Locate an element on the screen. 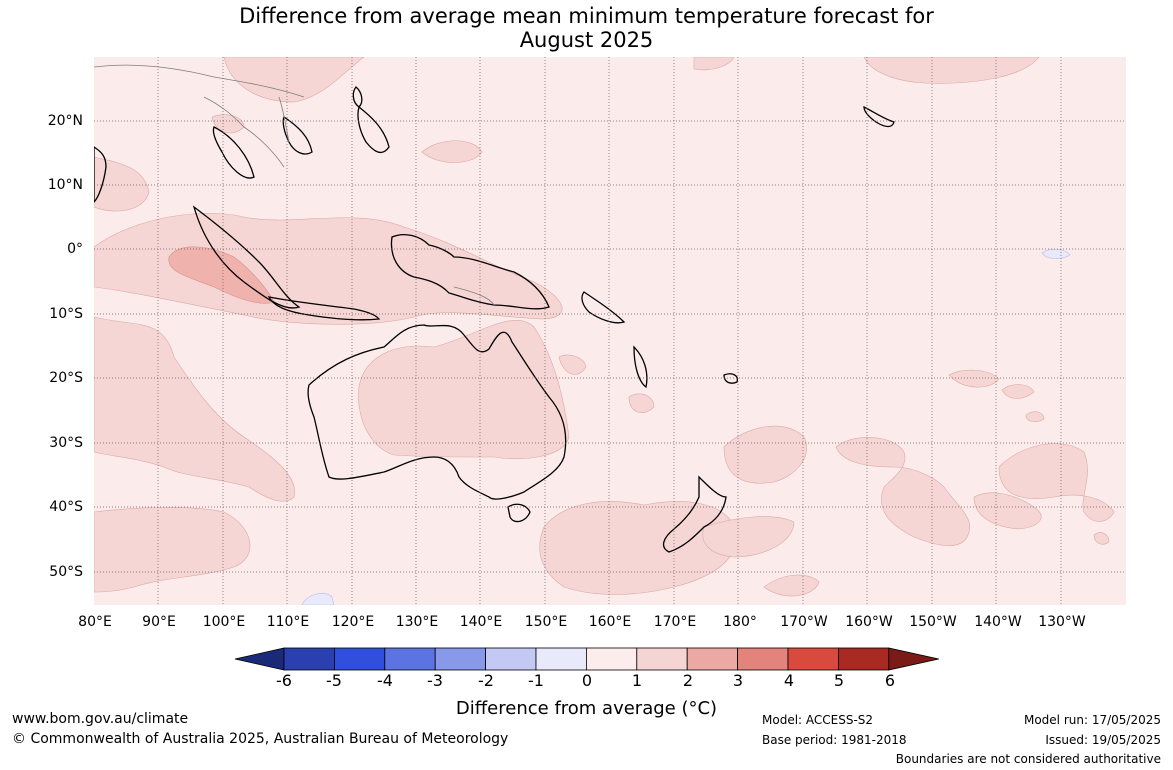 The height and width of the screenshot is (770, 1173). colorbar-tick: -4 is located at coordinates (385, 680).